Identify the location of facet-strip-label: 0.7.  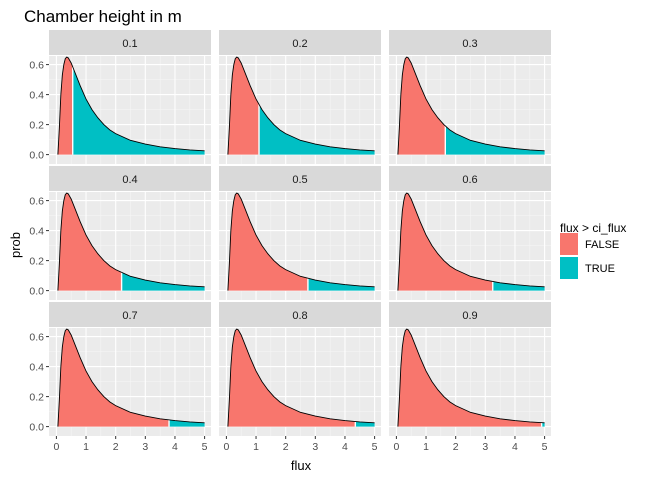
(129, 316).